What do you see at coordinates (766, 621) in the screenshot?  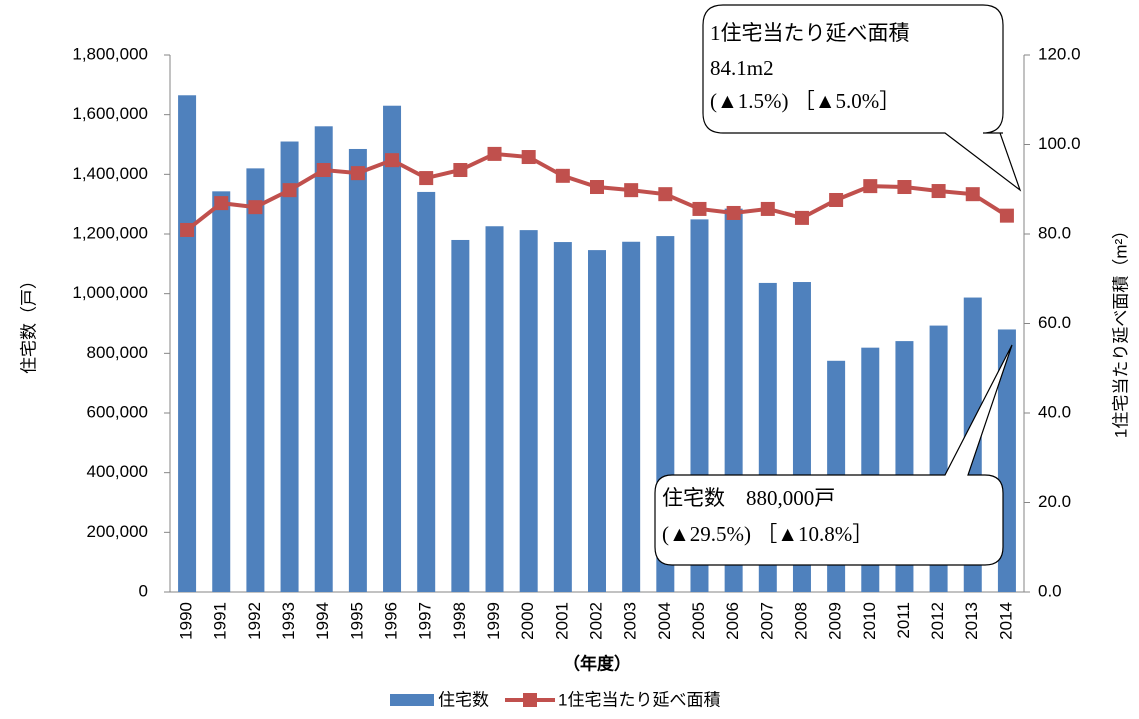 I see `x-tick-label: 2007` at bounding box center [766, 621].